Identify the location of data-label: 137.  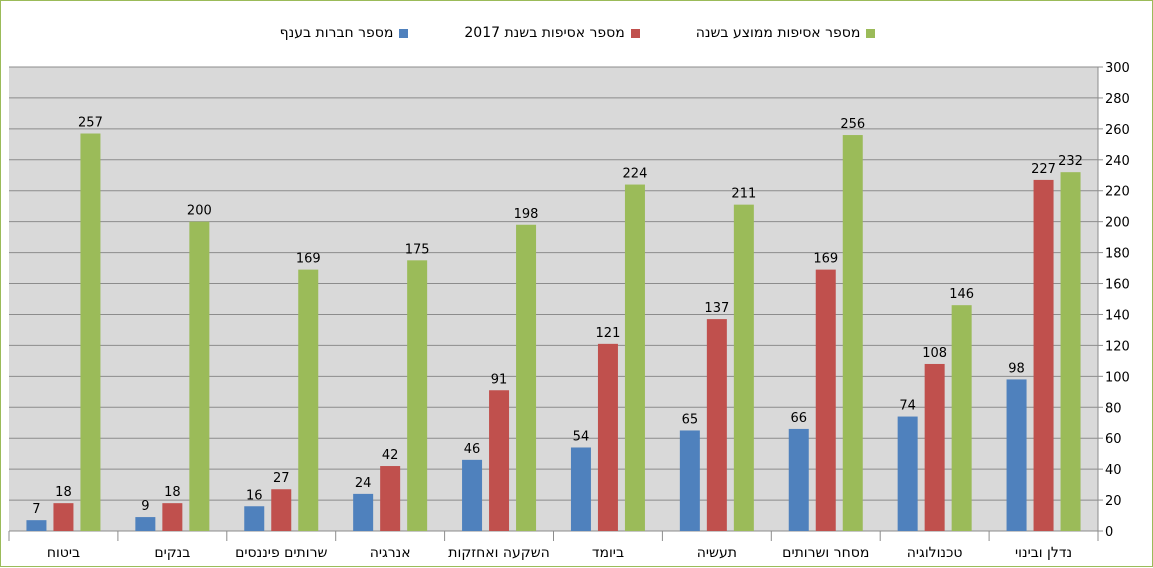
(716, 308).